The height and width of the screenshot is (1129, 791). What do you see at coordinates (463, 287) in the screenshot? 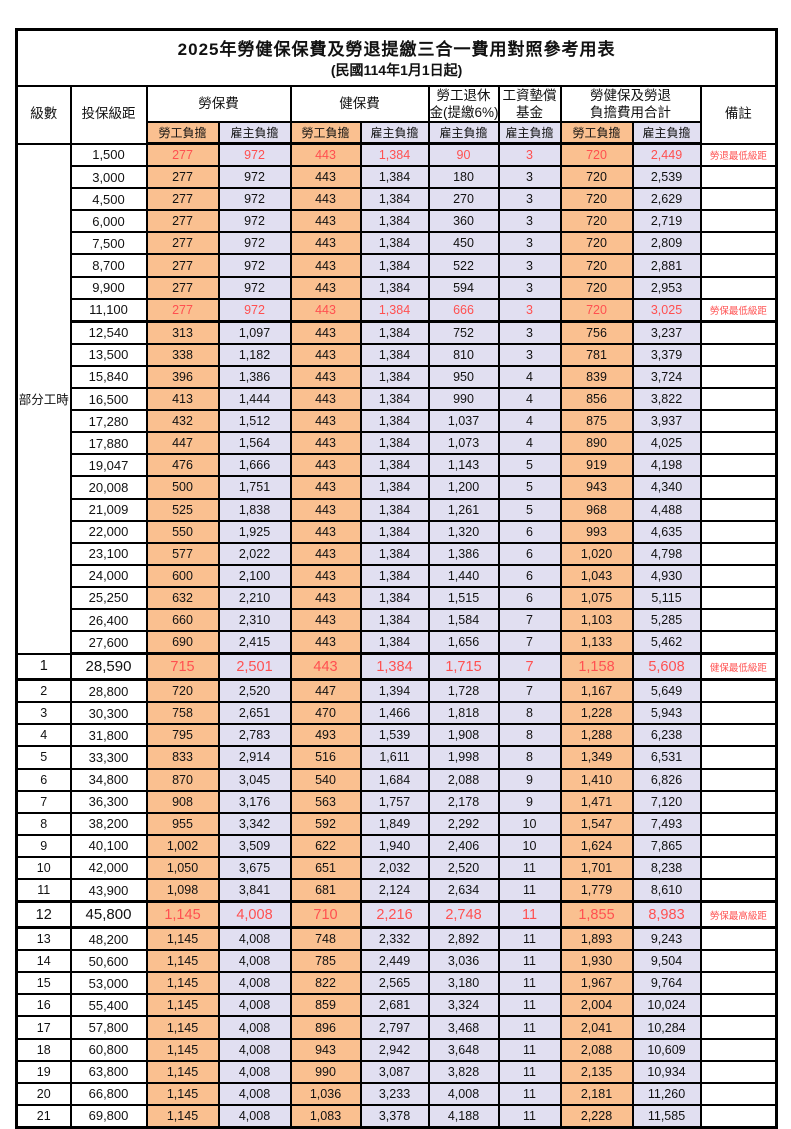
I see `value-cell: 594` at bounding box center [463, 287].